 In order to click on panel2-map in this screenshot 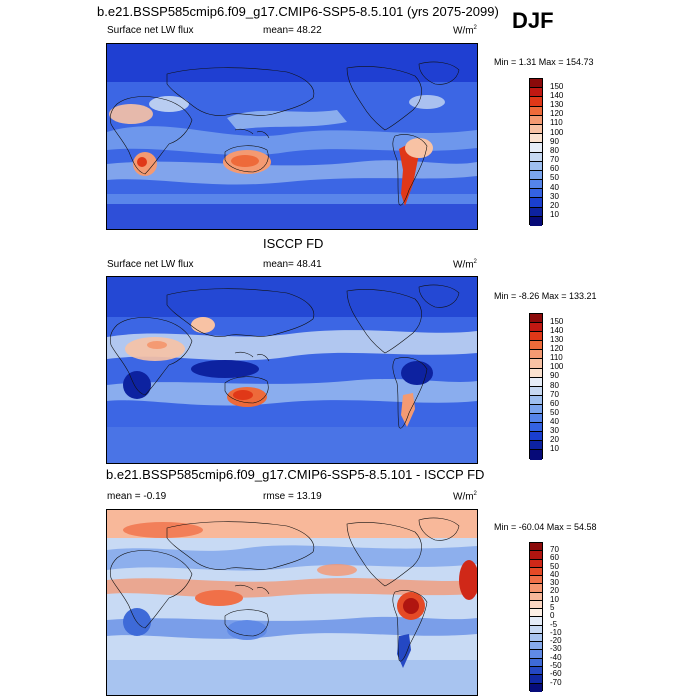, I will do `click(292, 370)`.